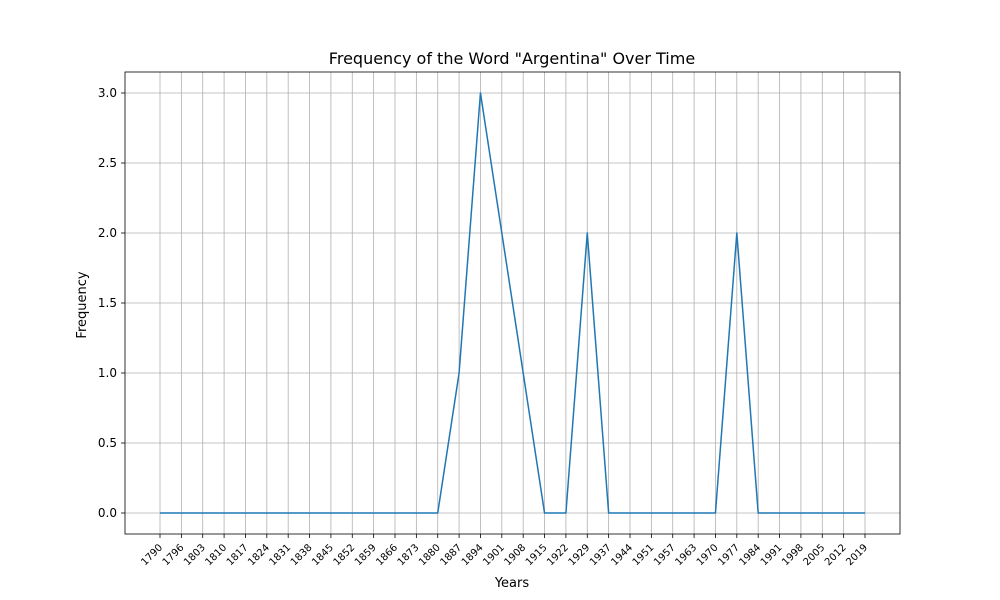 The width and height of the screenshot is (1000, 600). What do you see at coordinates (82, 304) in the screenshot?
I see `y-axis-label: Frequency` at bounding box center [82, 304].